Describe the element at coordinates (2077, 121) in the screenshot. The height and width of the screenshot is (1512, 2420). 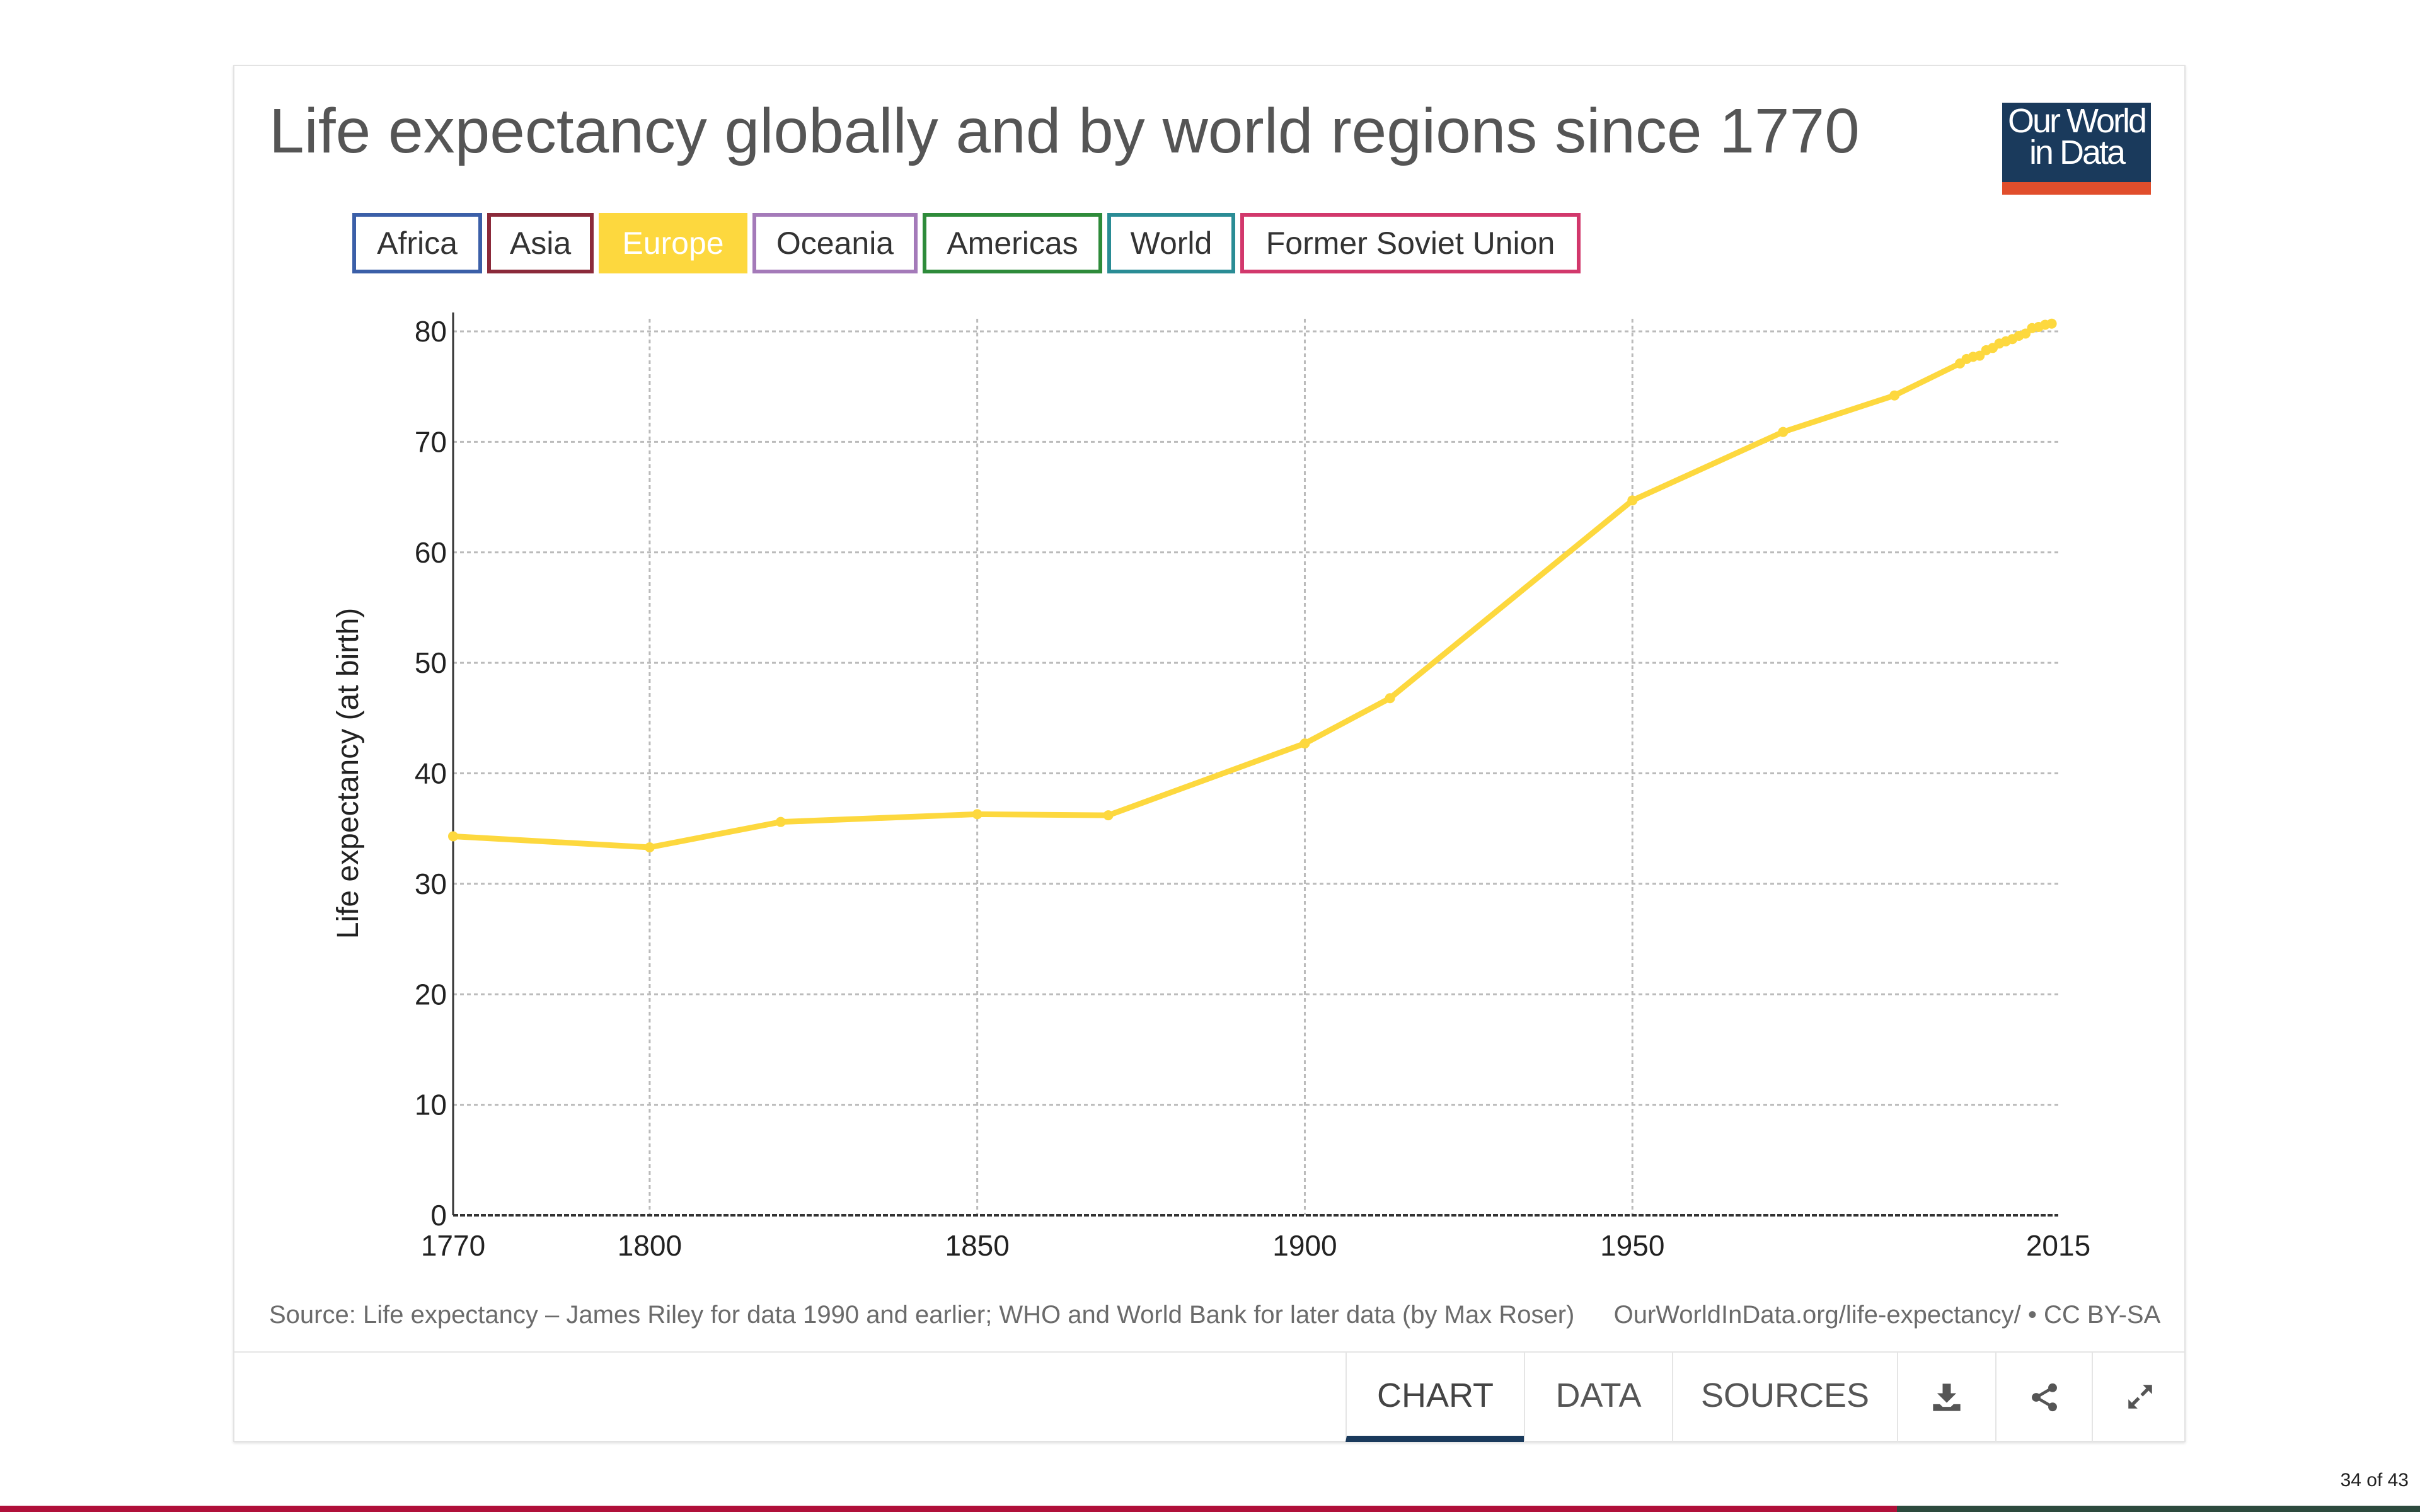
I see `logo-line-1: Our World` at that location.